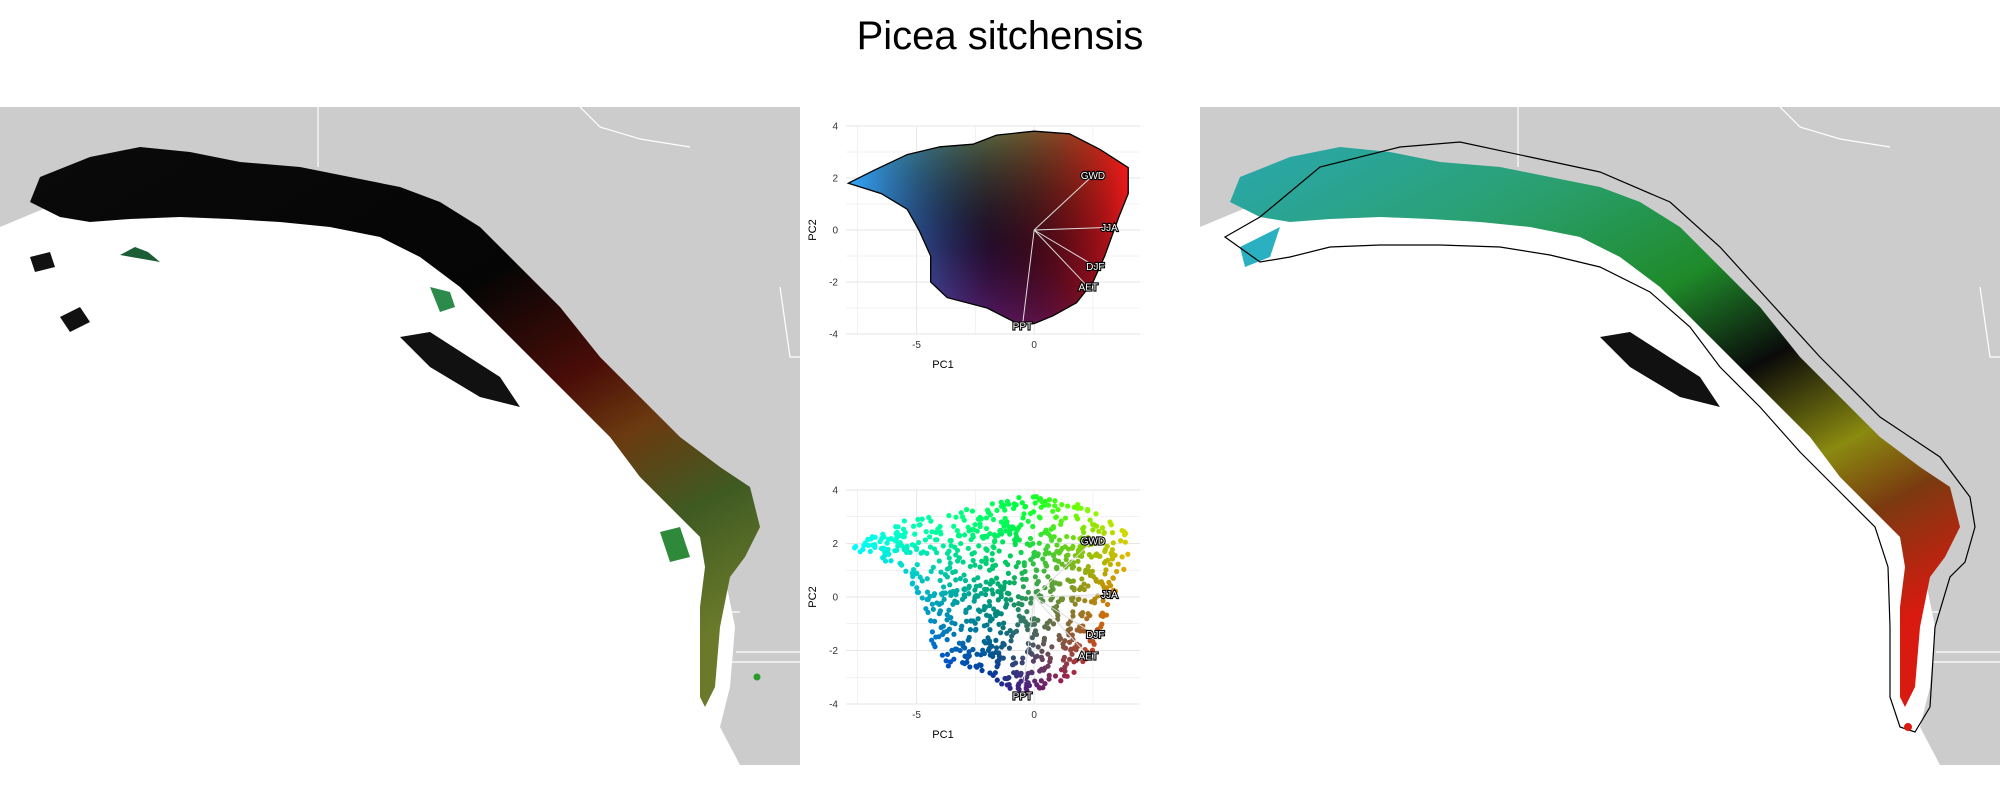  What do you see at coordinates (1093, 541) in the screenshot?
I see `loading-label: GWD` at bounding box center [1093, 541].